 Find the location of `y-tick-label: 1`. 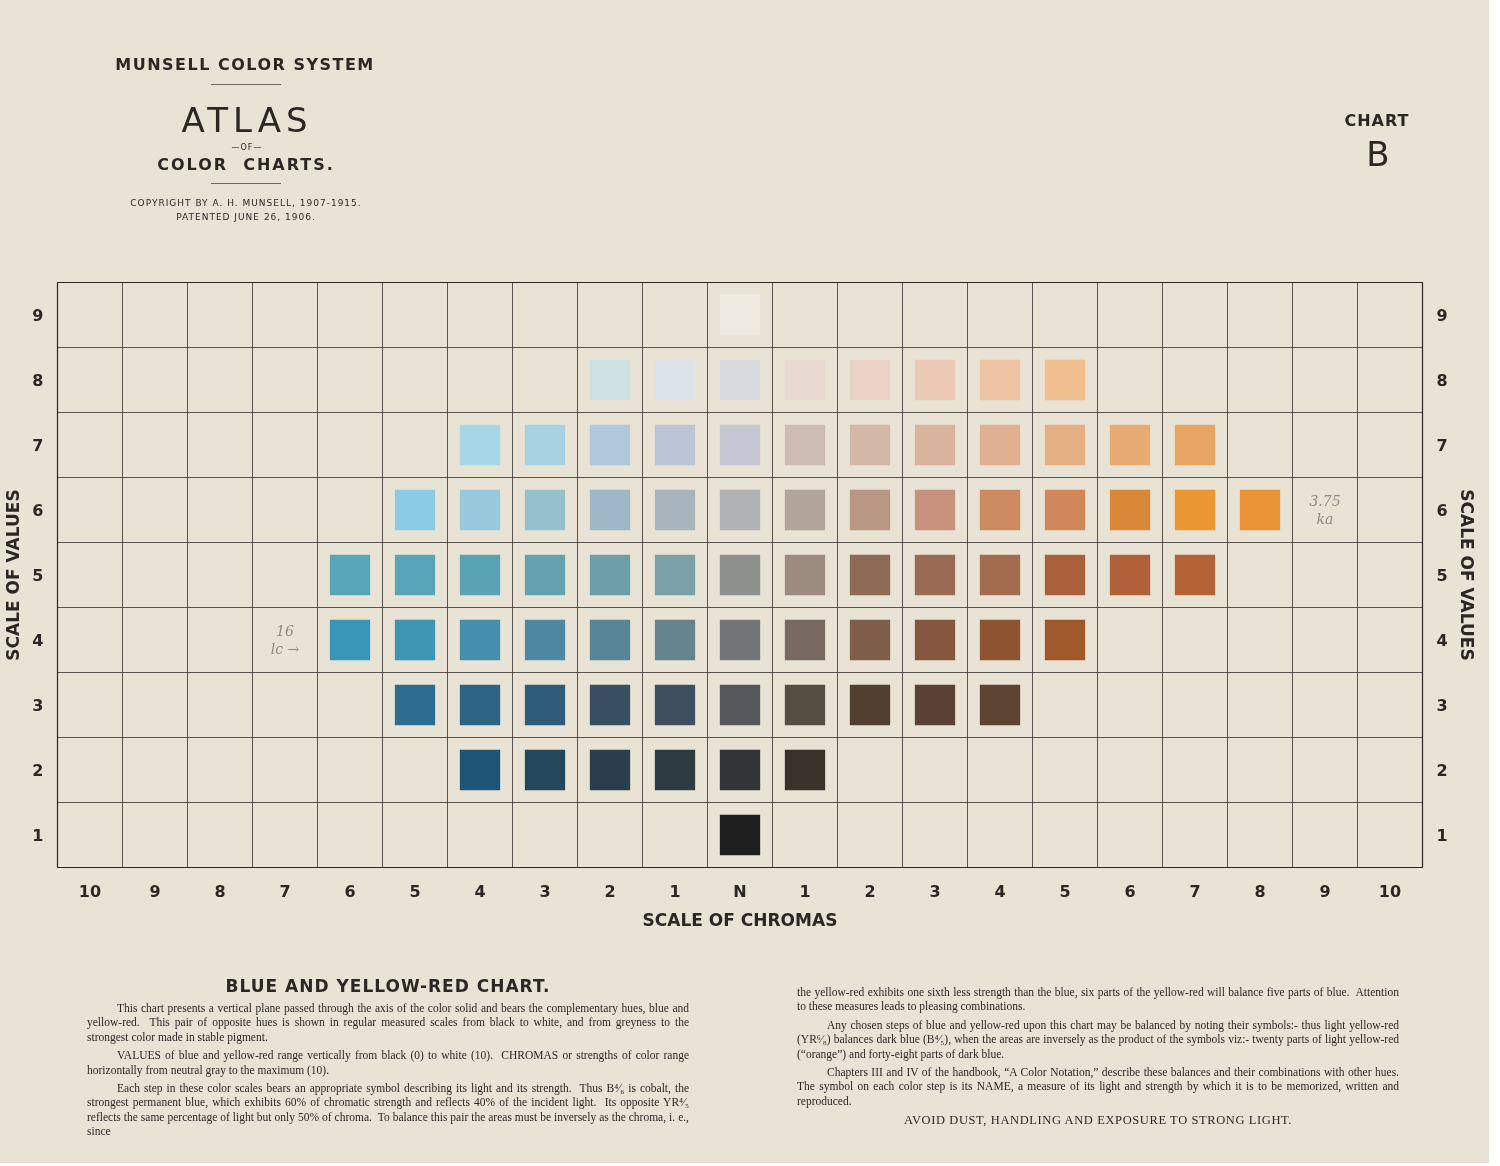

y-tick-label: 1 is located at coordinates (38, 835).